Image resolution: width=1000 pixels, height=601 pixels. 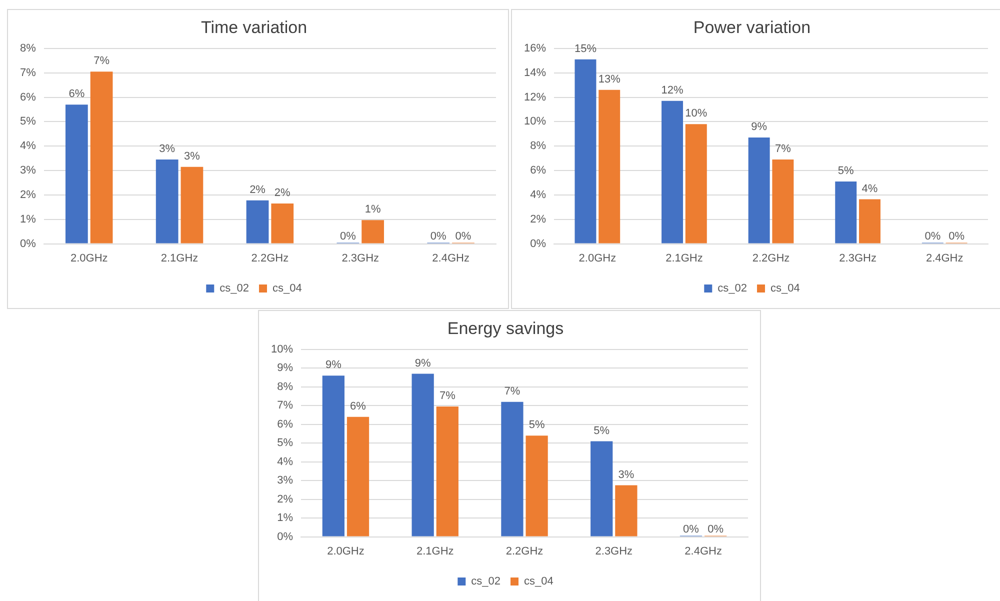 I want to click on data-label: 1%, so click(x=372, y=210).